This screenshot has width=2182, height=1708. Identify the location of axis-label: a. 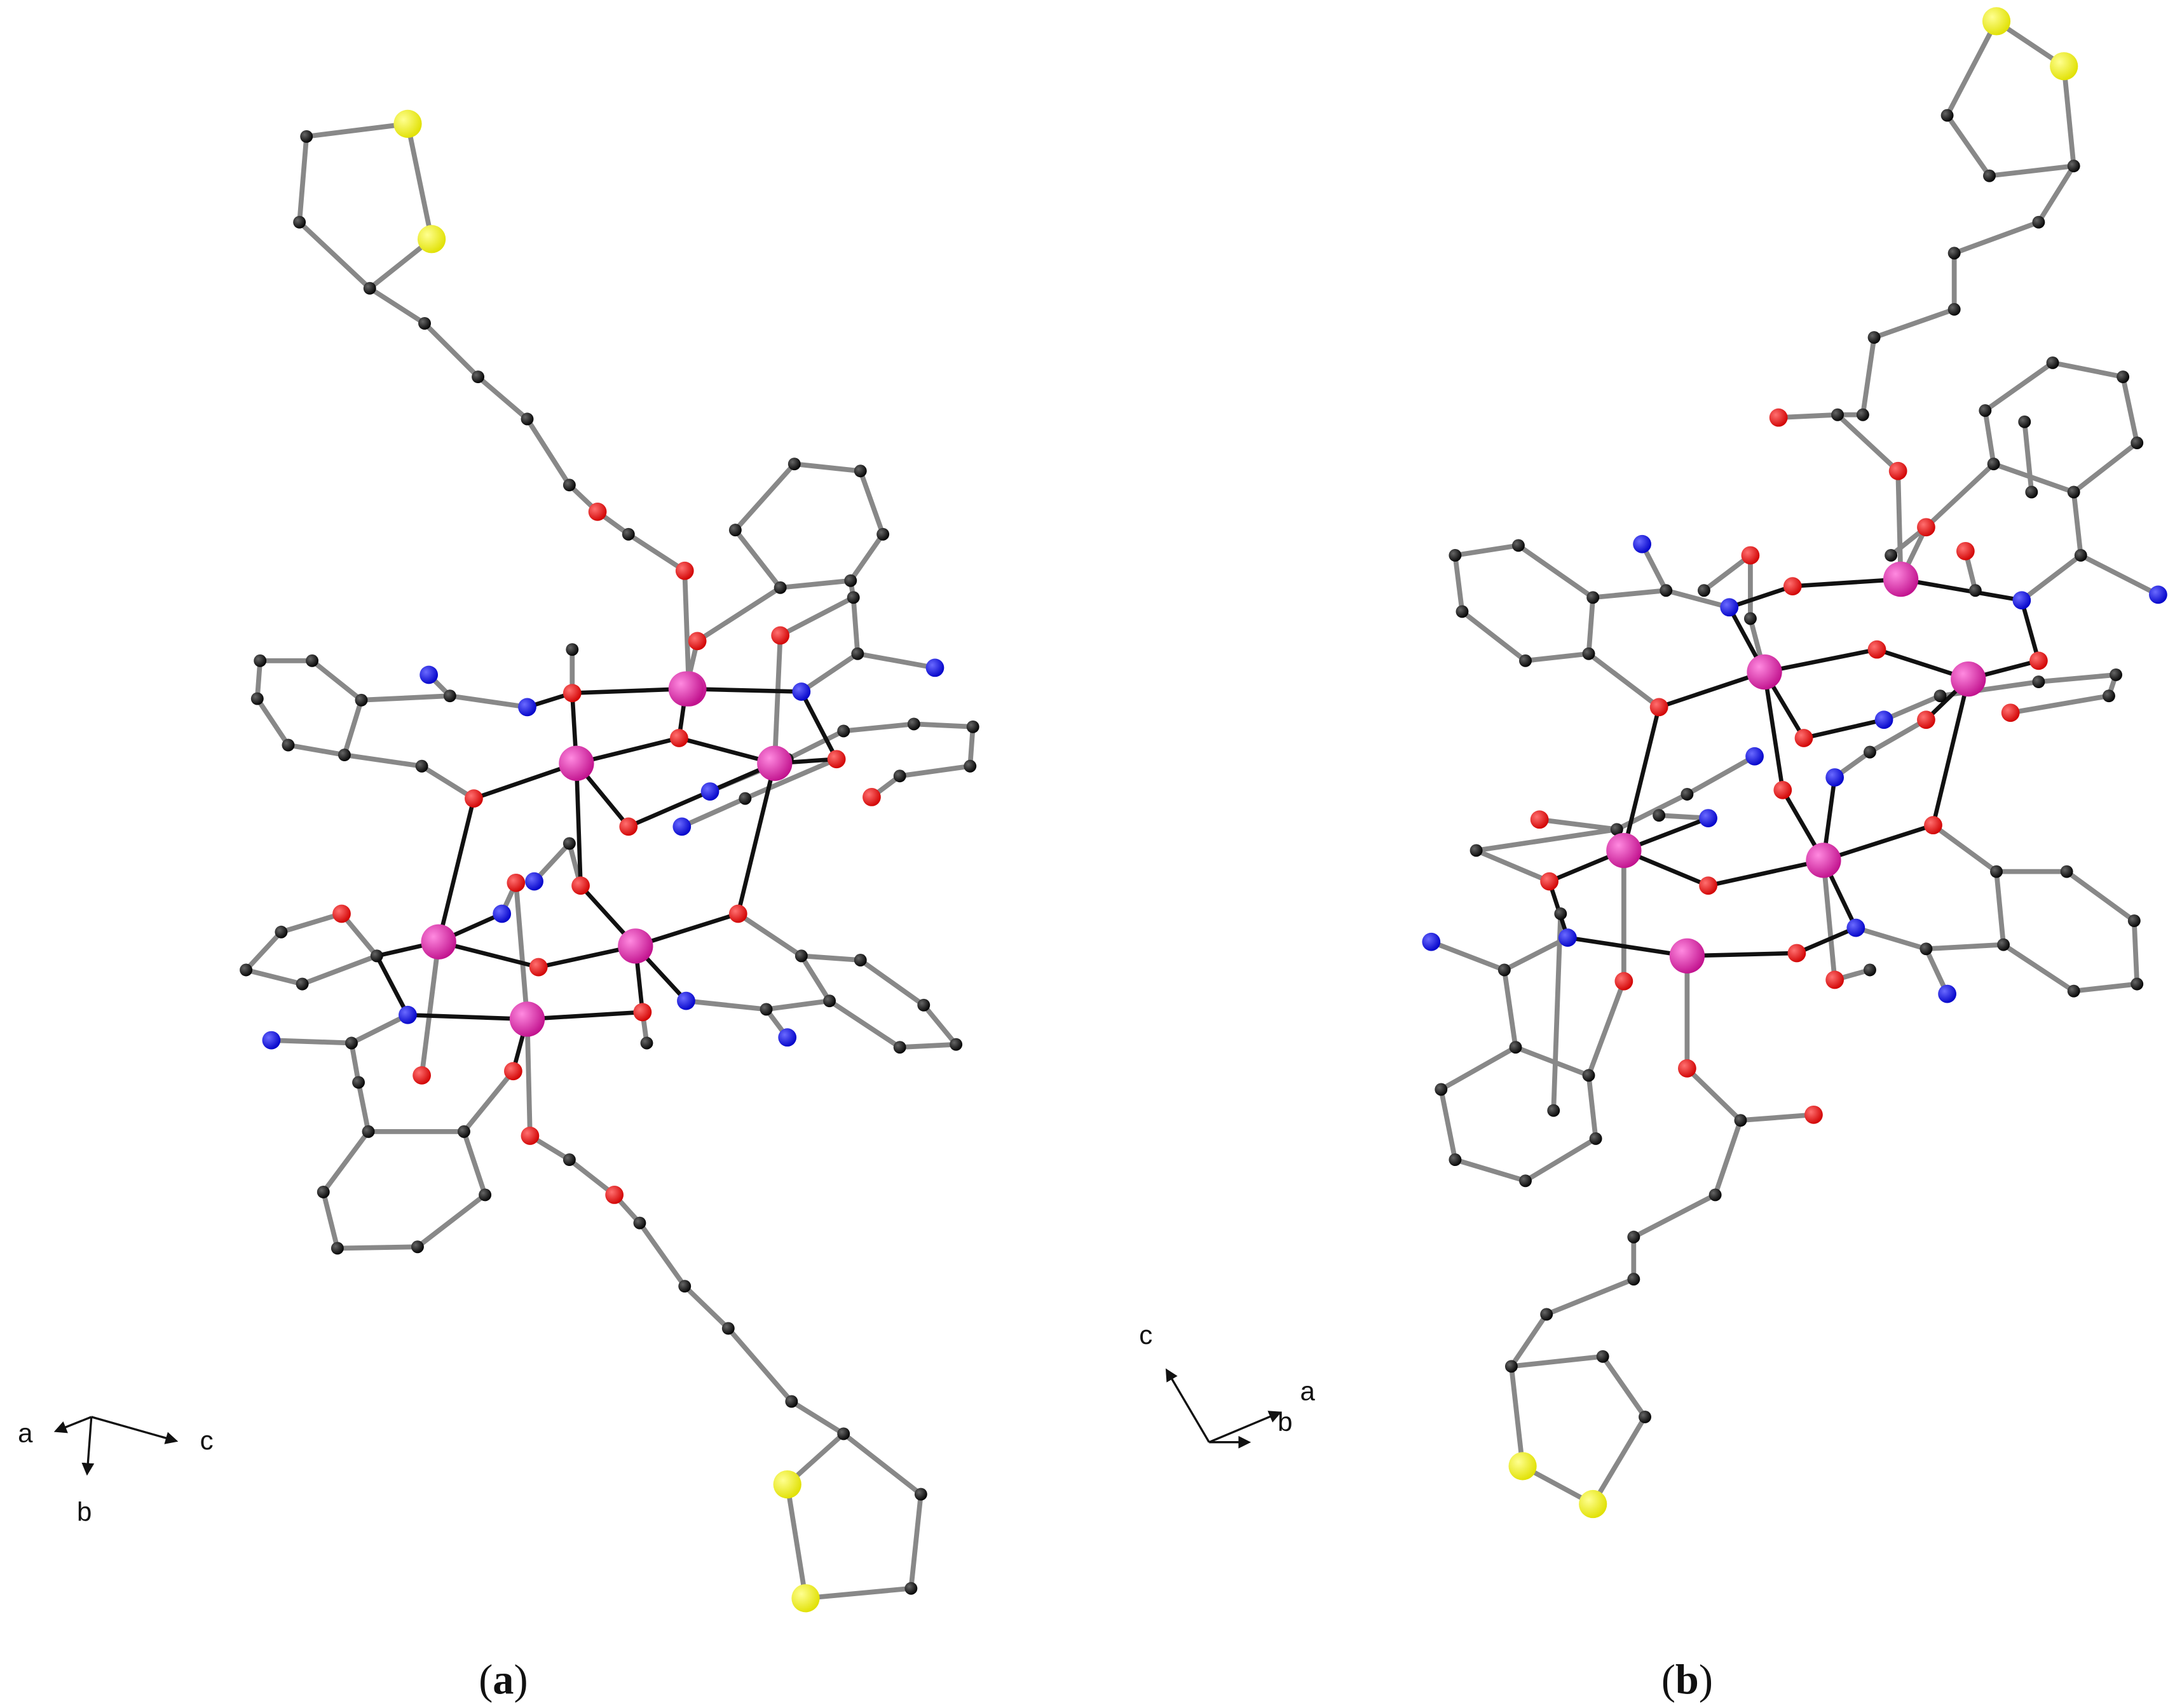
(1307, 1391).